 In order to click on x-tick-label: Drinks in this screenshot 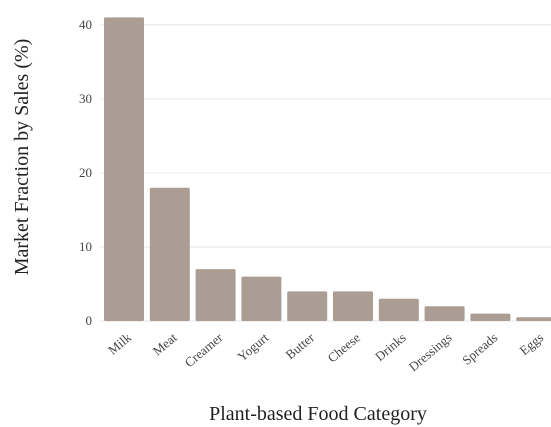, I will do `click(390, 347)`.